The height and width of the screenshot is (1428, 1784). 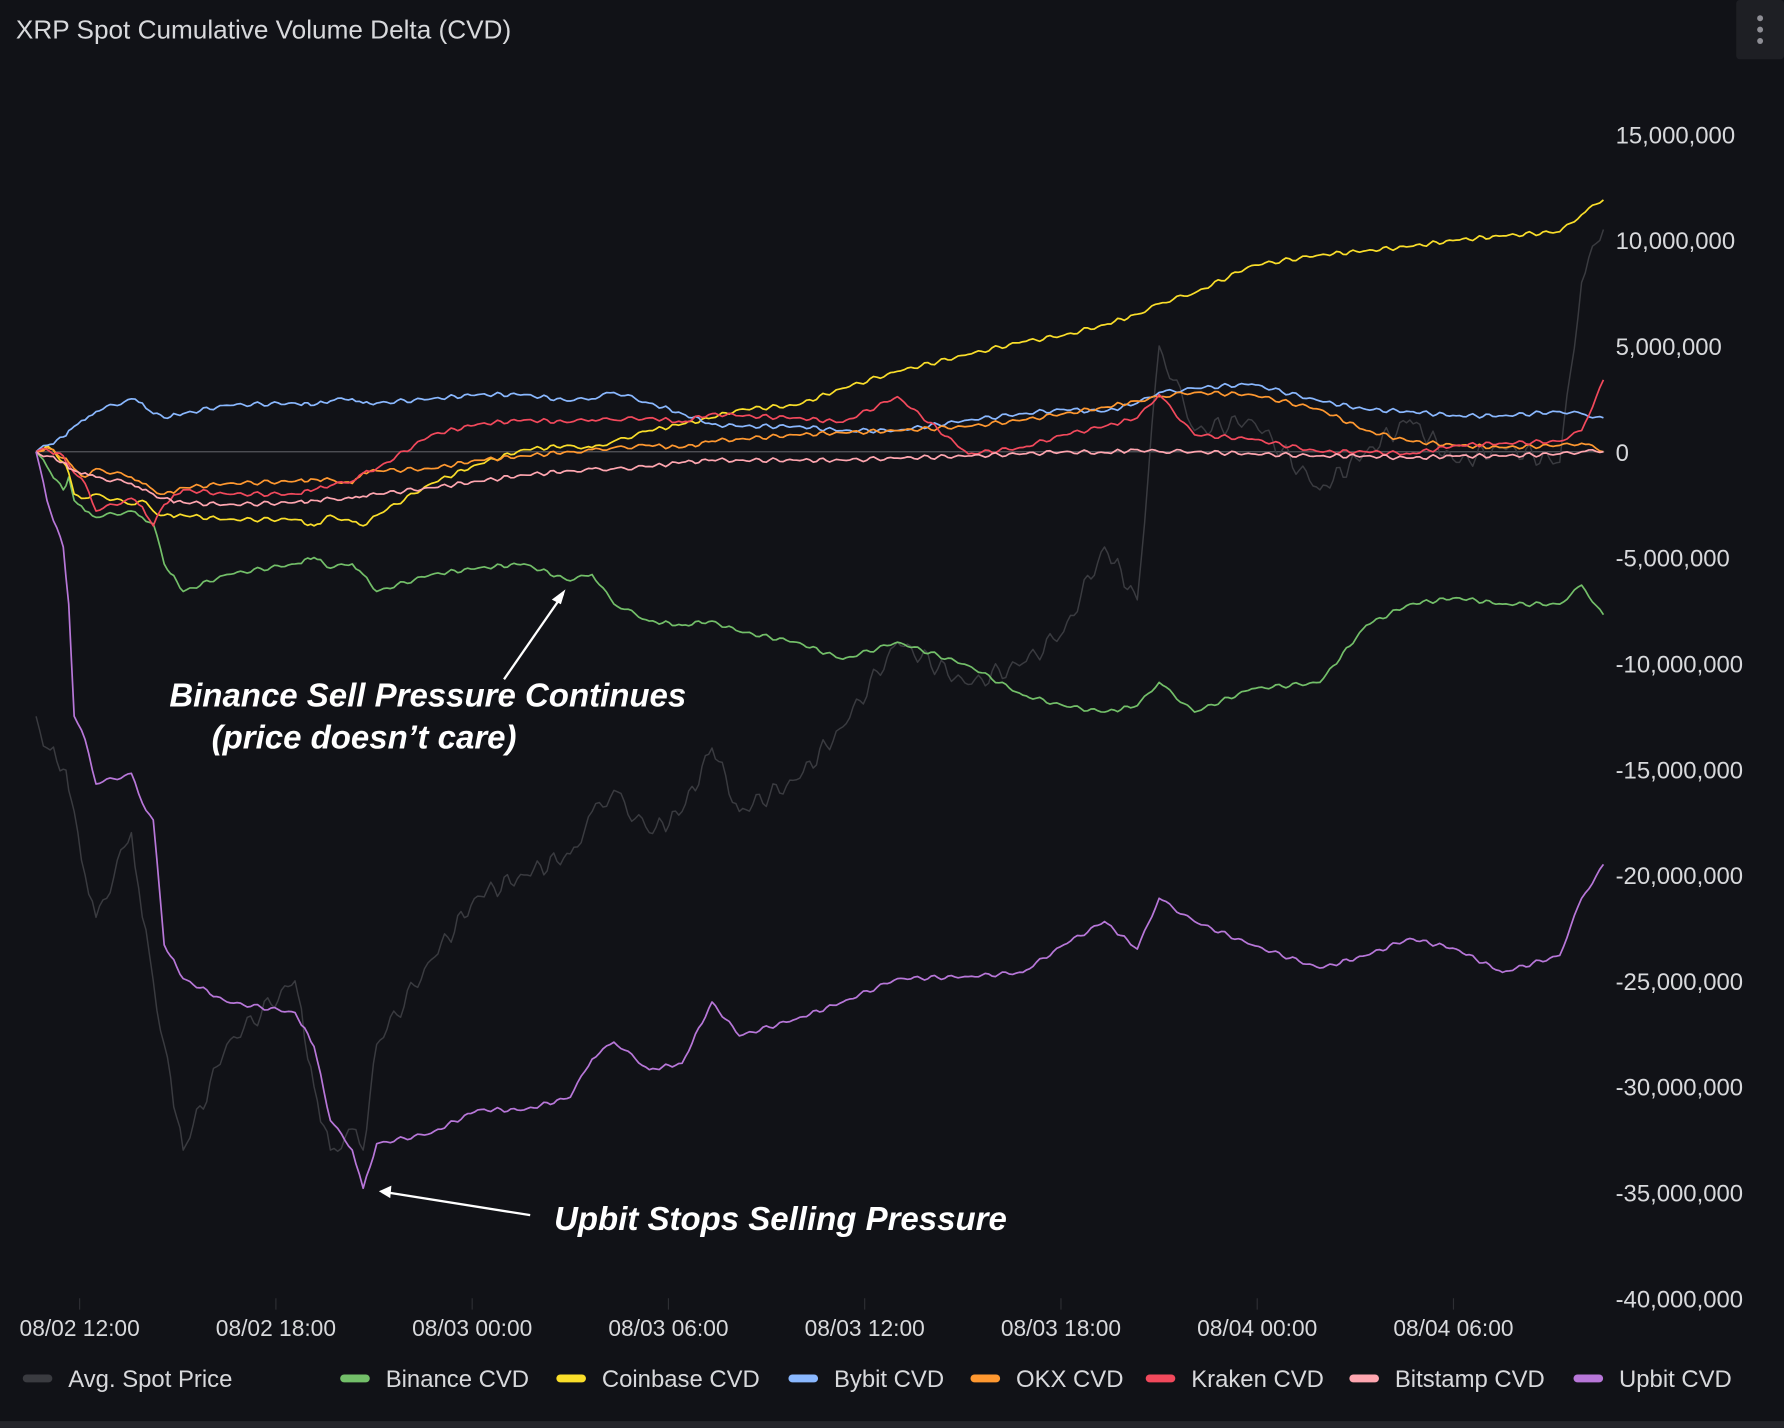 I want to click on legend-item: Bybit CVD, so click(x=866, y=1379).